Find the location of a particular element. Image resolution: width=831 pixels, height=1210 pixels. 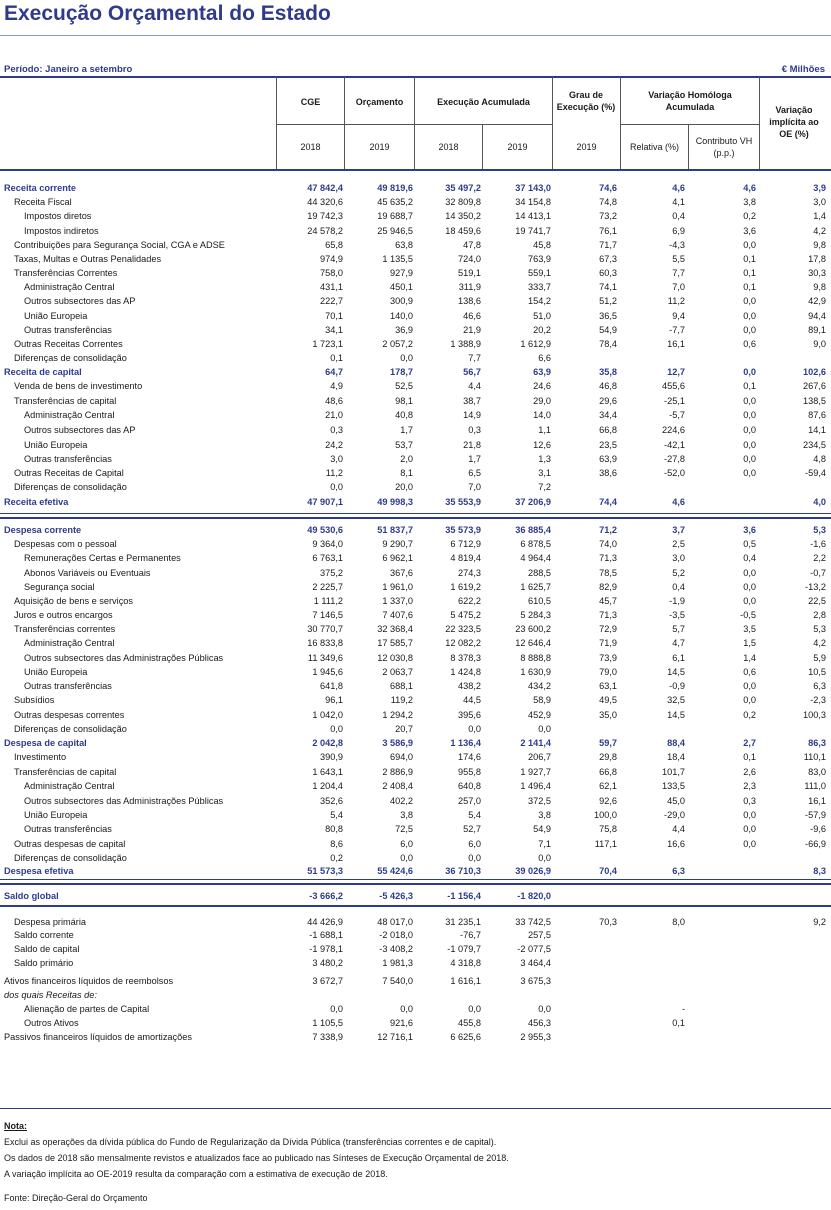

cell-value: 11,2 is located at coordinates (676, 301).